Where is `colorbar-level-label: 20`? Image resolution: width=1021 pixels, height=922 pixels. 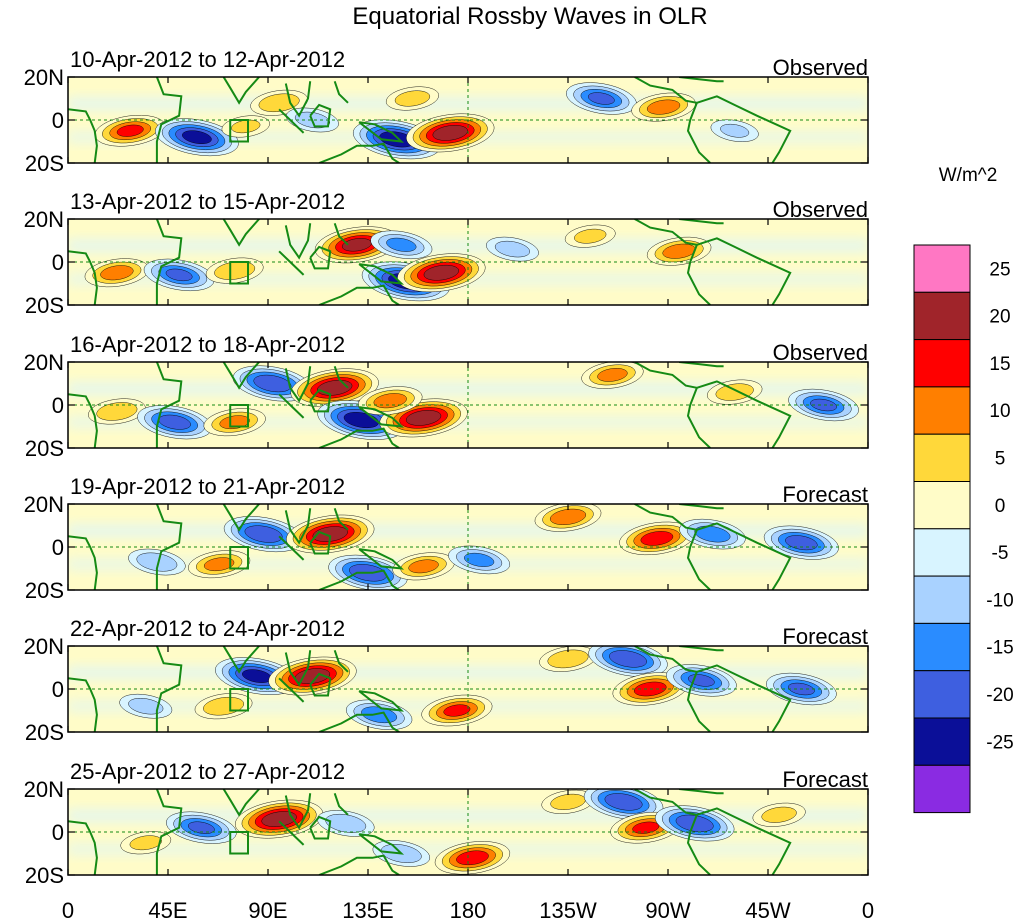 colorbar-level-label: 20 is located at coordinates (999, 317).